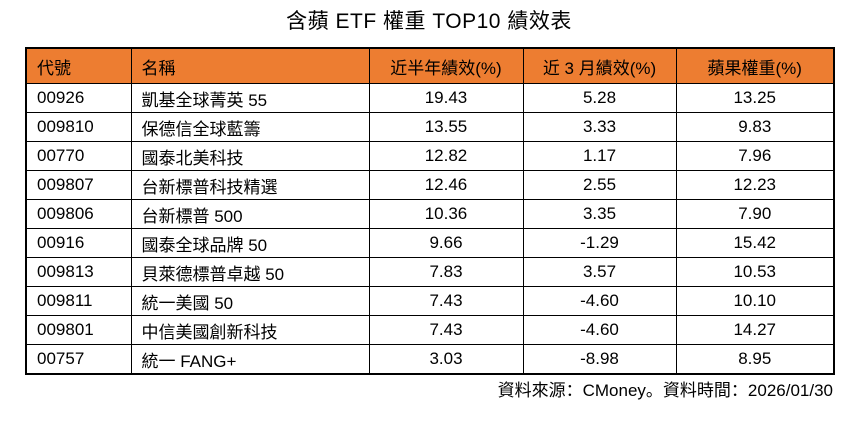 Image resolution: width=858 pixels, height=431 pixels. I want to click on cell-code: 00926, so click(78, 98).